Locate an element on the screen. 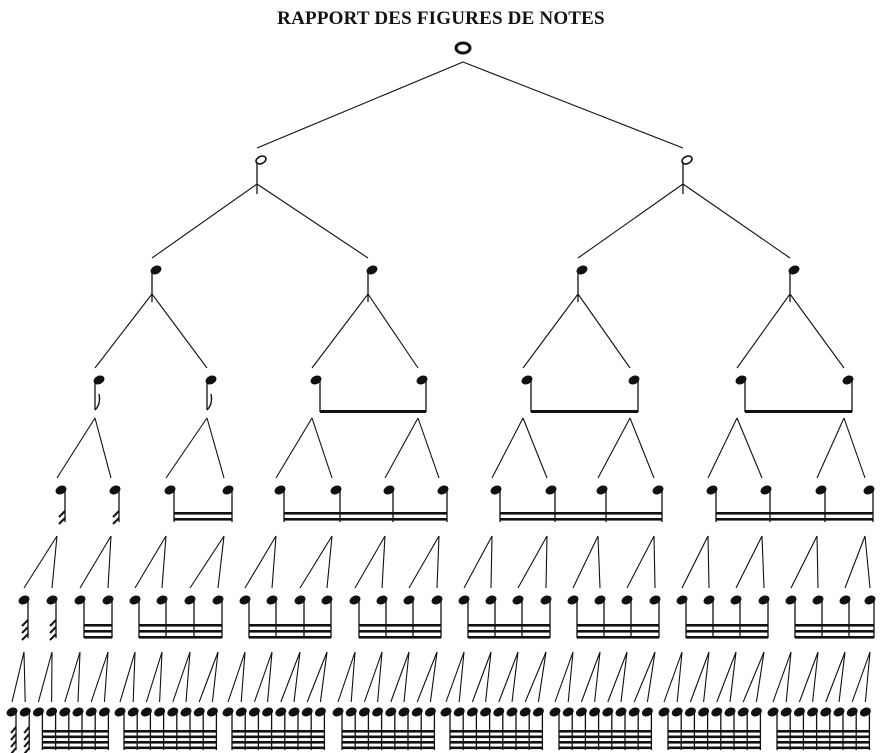 This screenshot has width=882, height=753. eighth-flag is located at coordinates (97, 402).